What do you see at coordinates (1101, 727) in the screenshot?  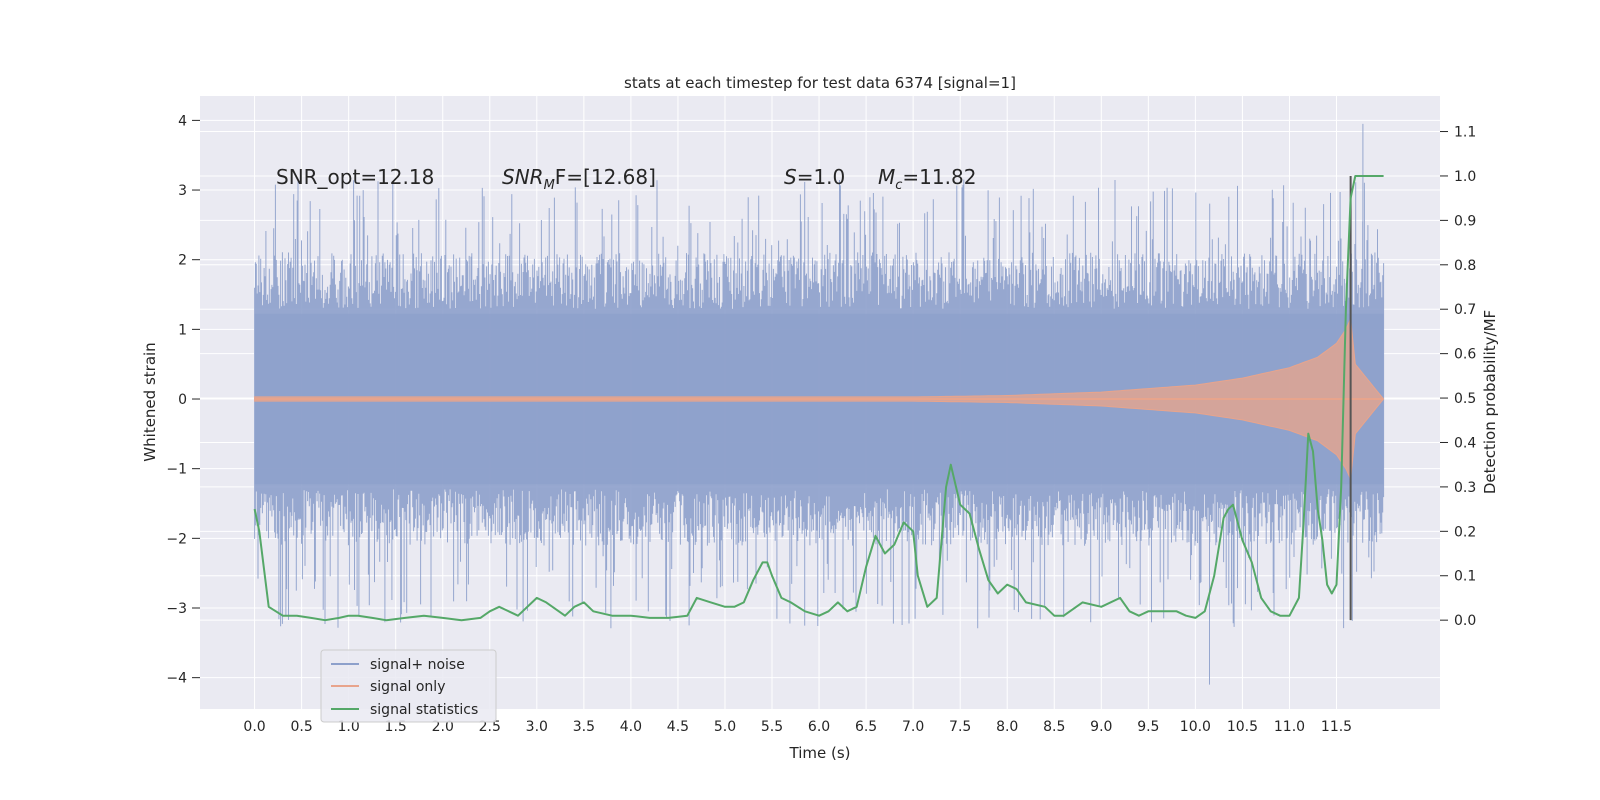 I see `x-tick-label: 9.0` at bounding box center [1101, 727].